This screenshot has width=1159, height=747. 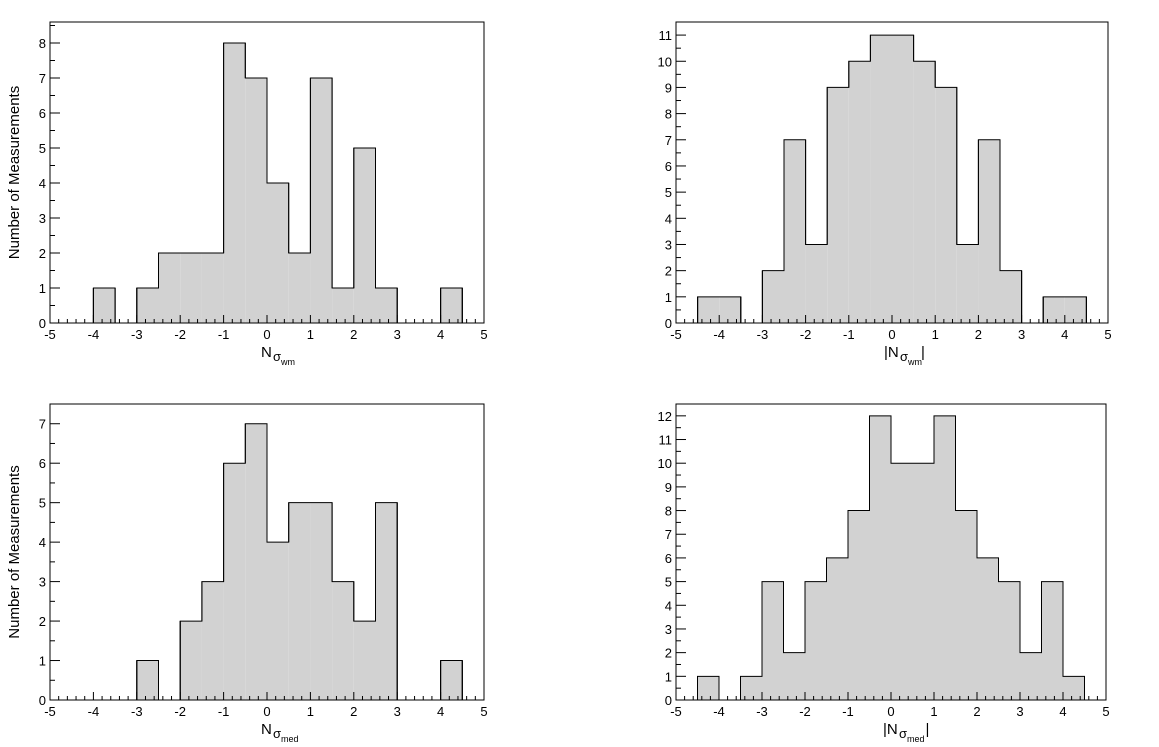 What do you see at coordinates (14, 551) in the screenshot?
I see `y-axis-title: Number of Measurements` at bounding box center [14, 551].